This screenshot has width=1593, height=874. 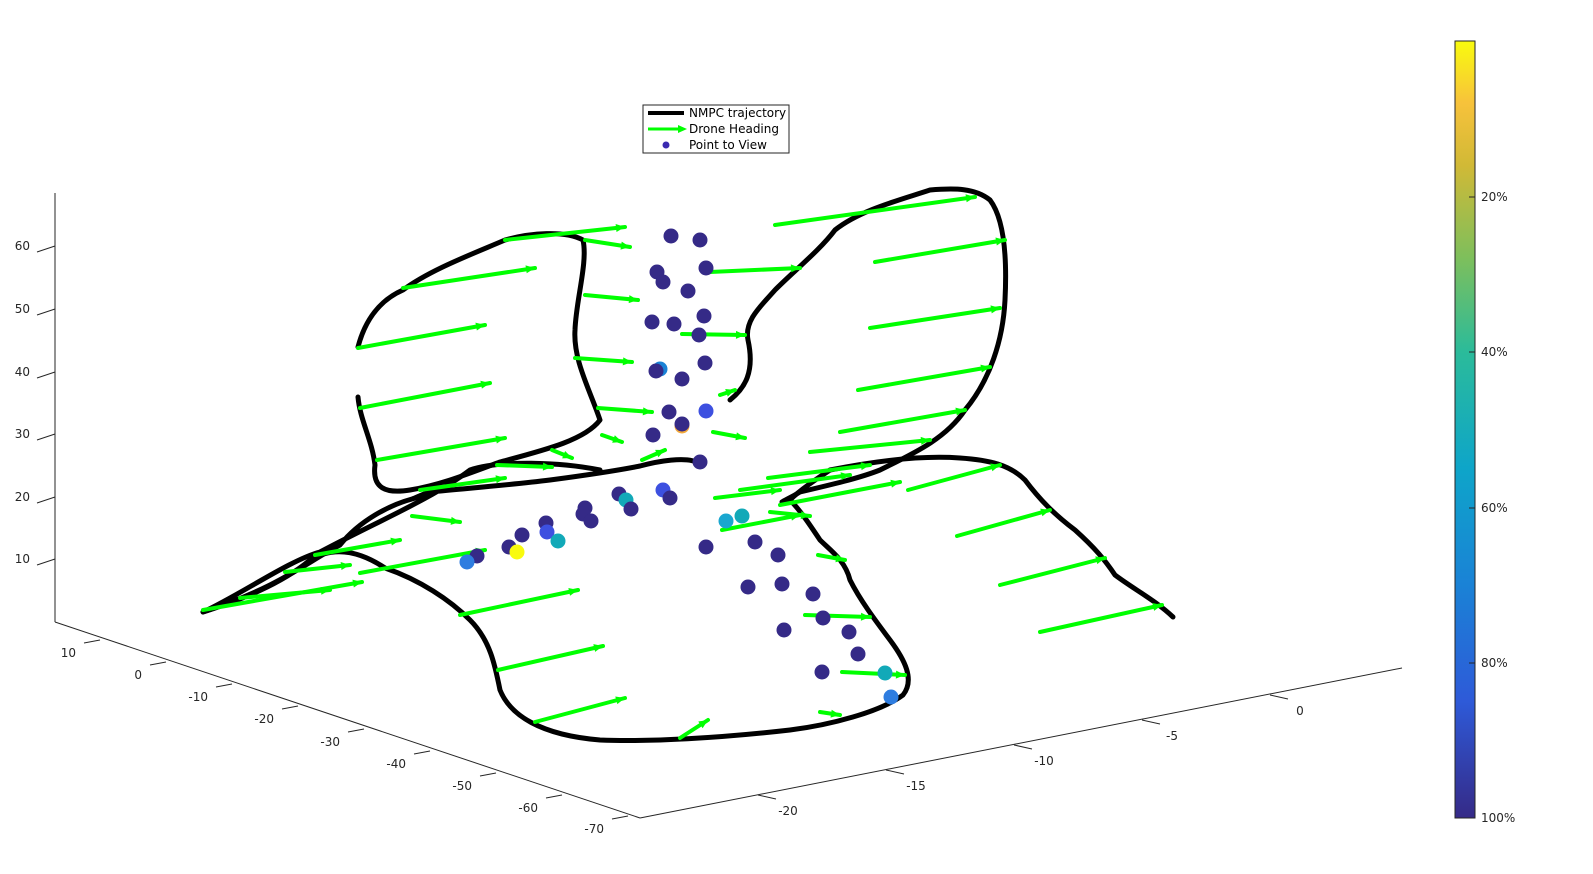 What do you see at coordinates (479, 362) in the screenshot?
I see `trajectory-upper-left-loop` at bounding box center [479, 362].